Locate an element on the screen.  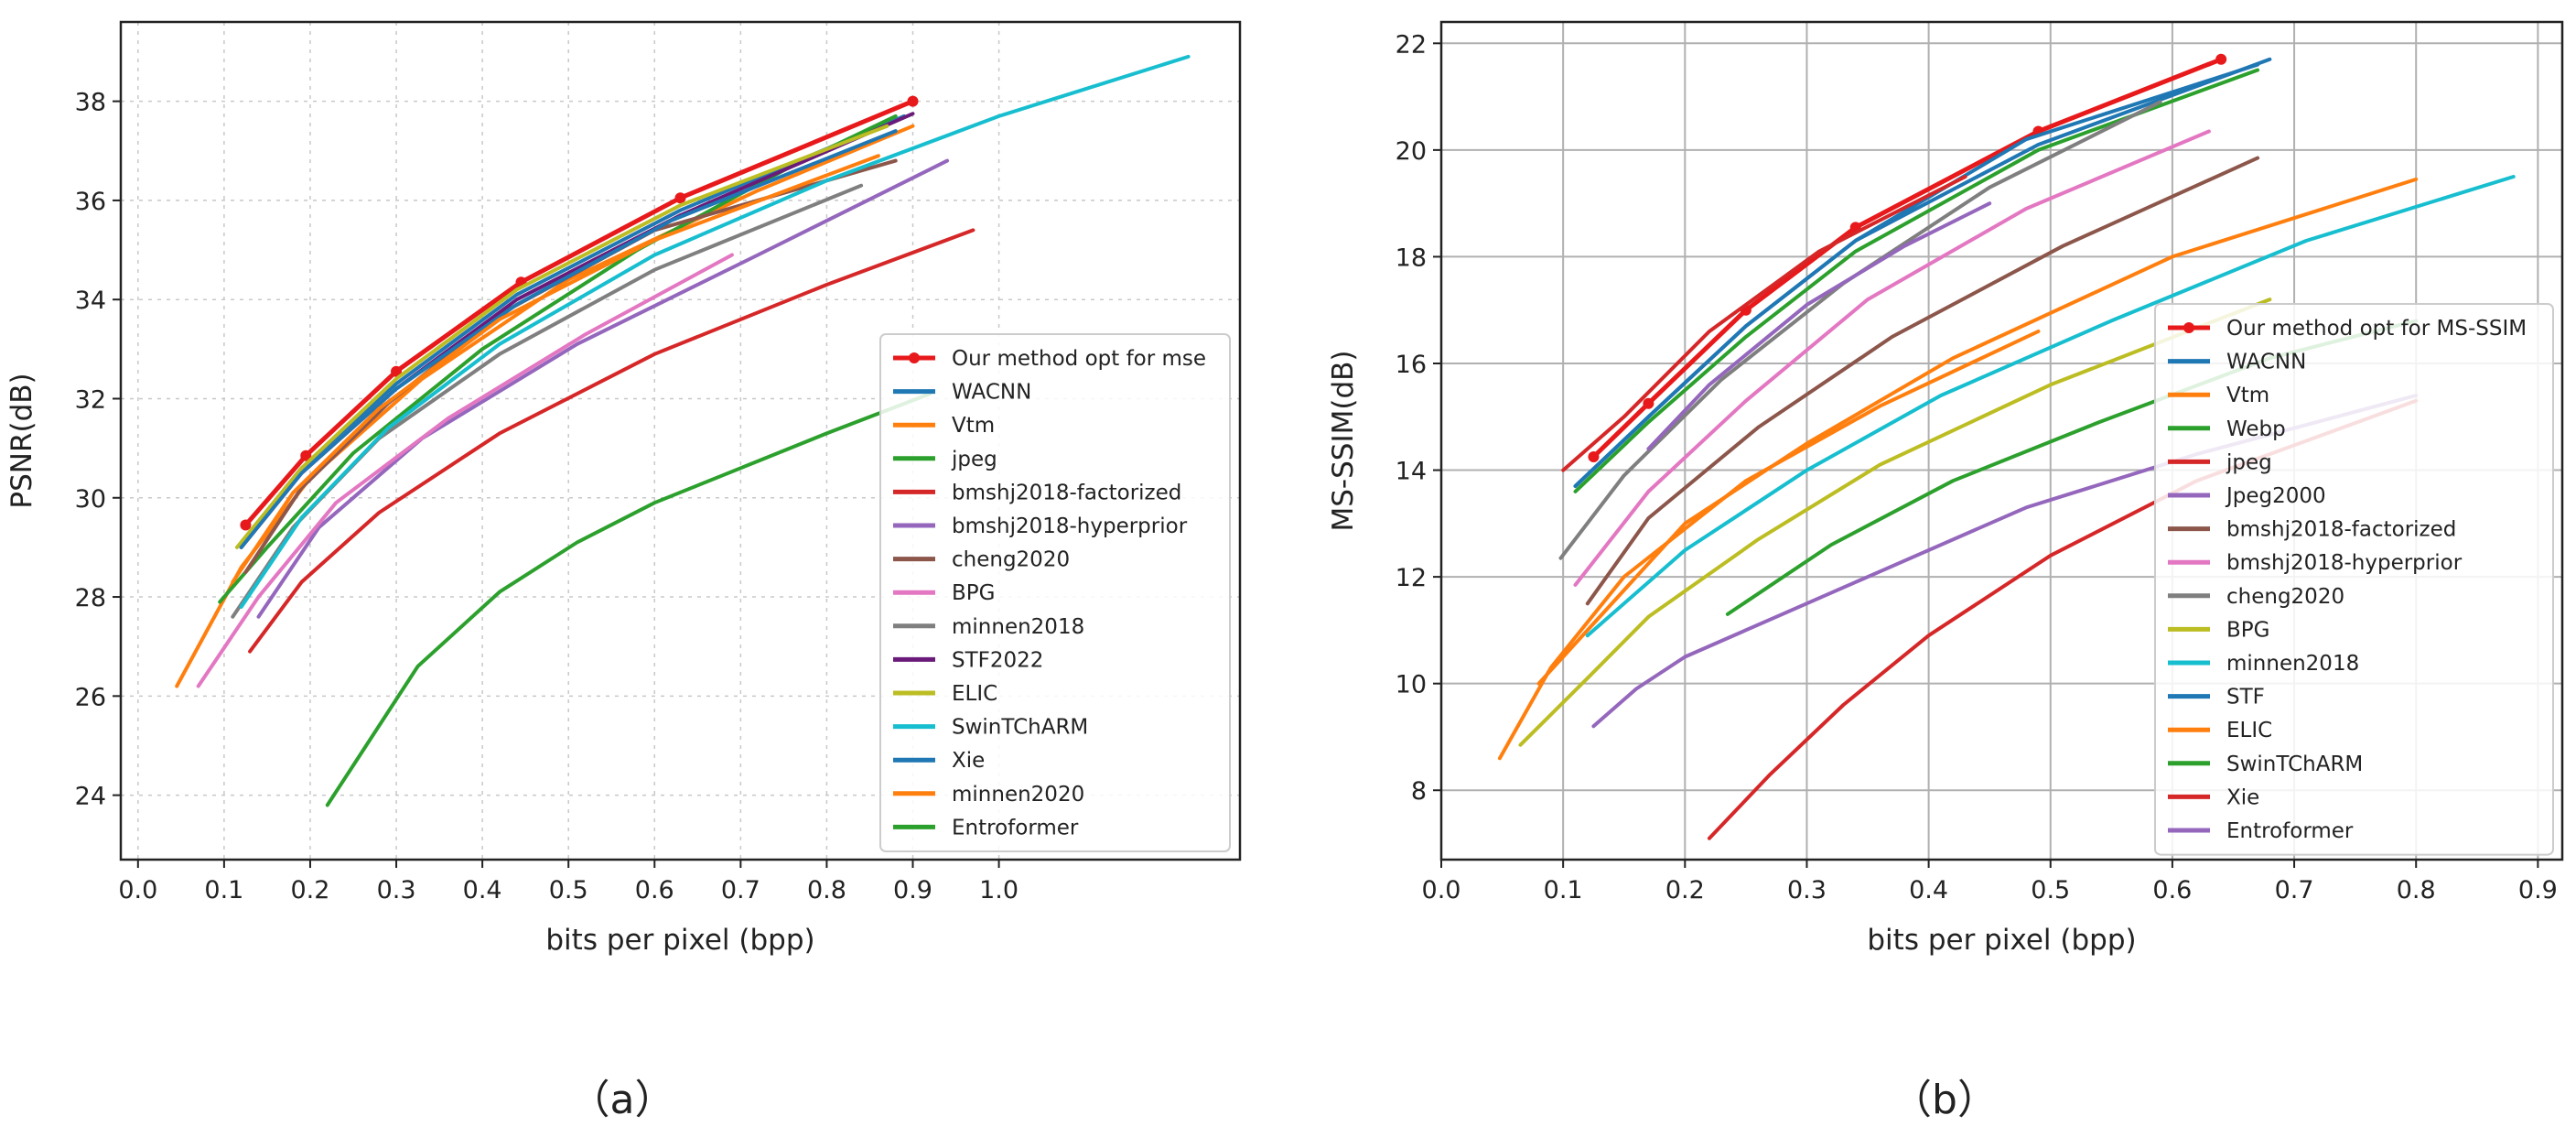
y-tick-label: 38 is located at coordinates (90, 103).